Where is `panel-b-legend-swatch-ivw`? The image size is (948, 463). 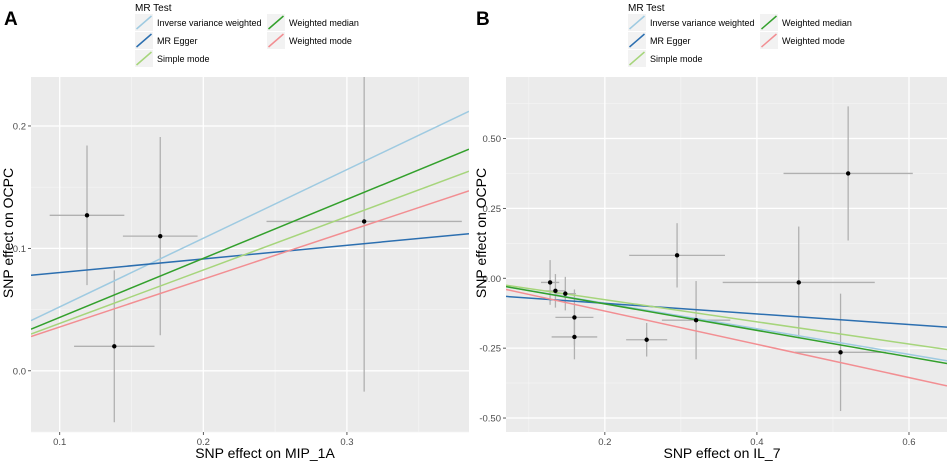 panel-b-legend-swatch-ivw is located at coordinates (637, 22).